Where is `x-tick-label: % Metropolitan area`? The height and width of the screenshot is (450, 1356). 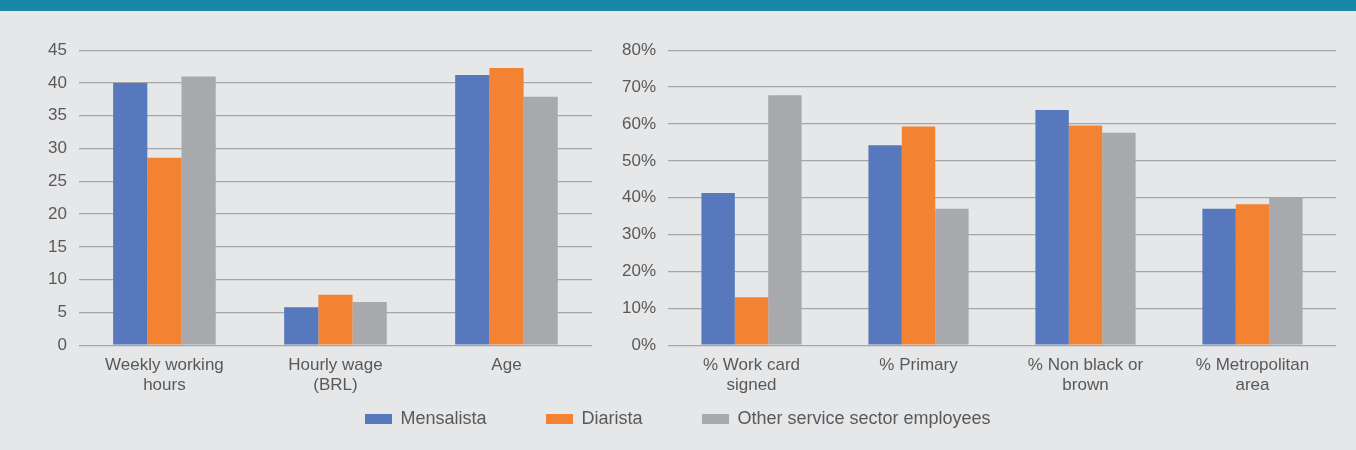
x-tick-label: % Metropolitan area is located at coordinates (1252, 375).